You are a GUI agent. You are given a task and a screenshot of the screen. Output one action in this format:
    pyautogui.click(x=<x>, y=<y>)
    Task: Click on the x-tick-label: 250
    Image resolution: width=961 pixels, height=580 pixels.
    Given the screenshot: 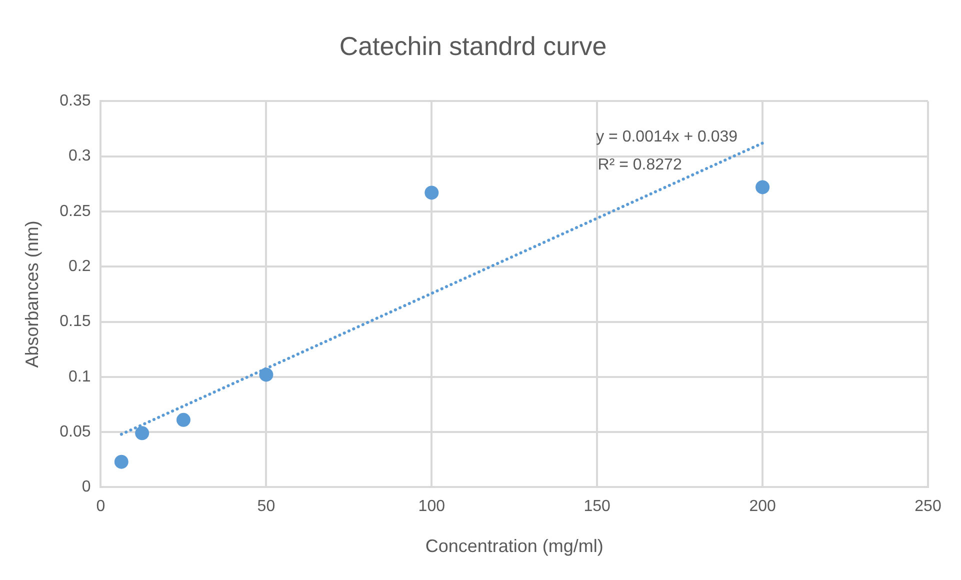 What is the action you would take?
    pyautogui.click(x=928, y=507)
    